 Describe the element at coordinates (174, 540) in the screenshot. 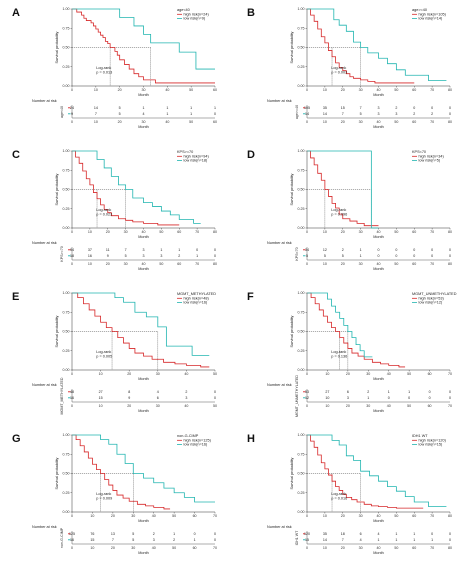

I see `risk-count: 2` at that location.